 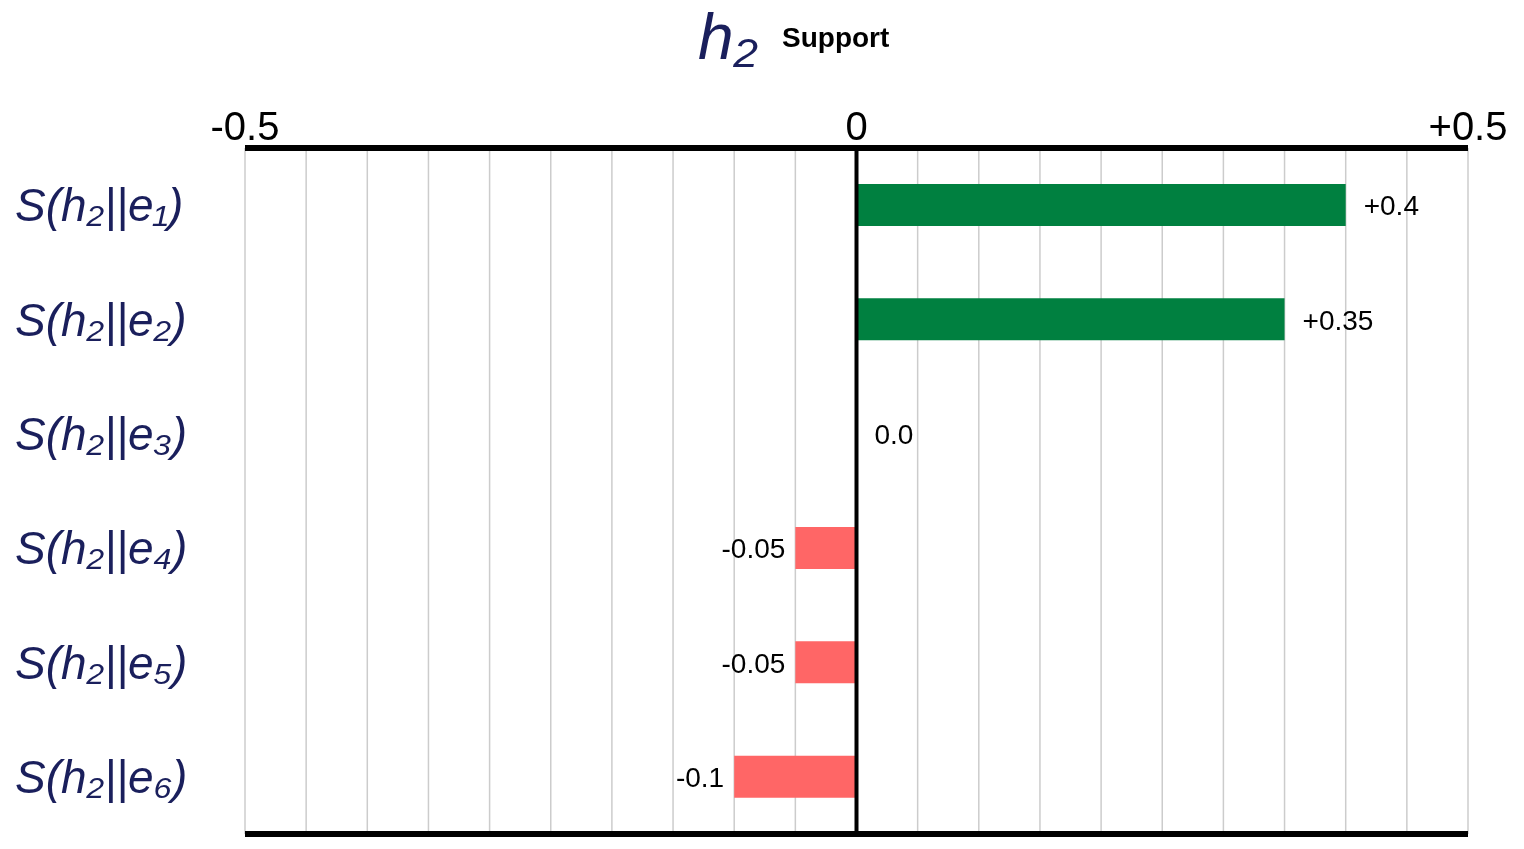 I want to click on y-tick-label: S(h₂||e₃), so click(x=101, y=434).